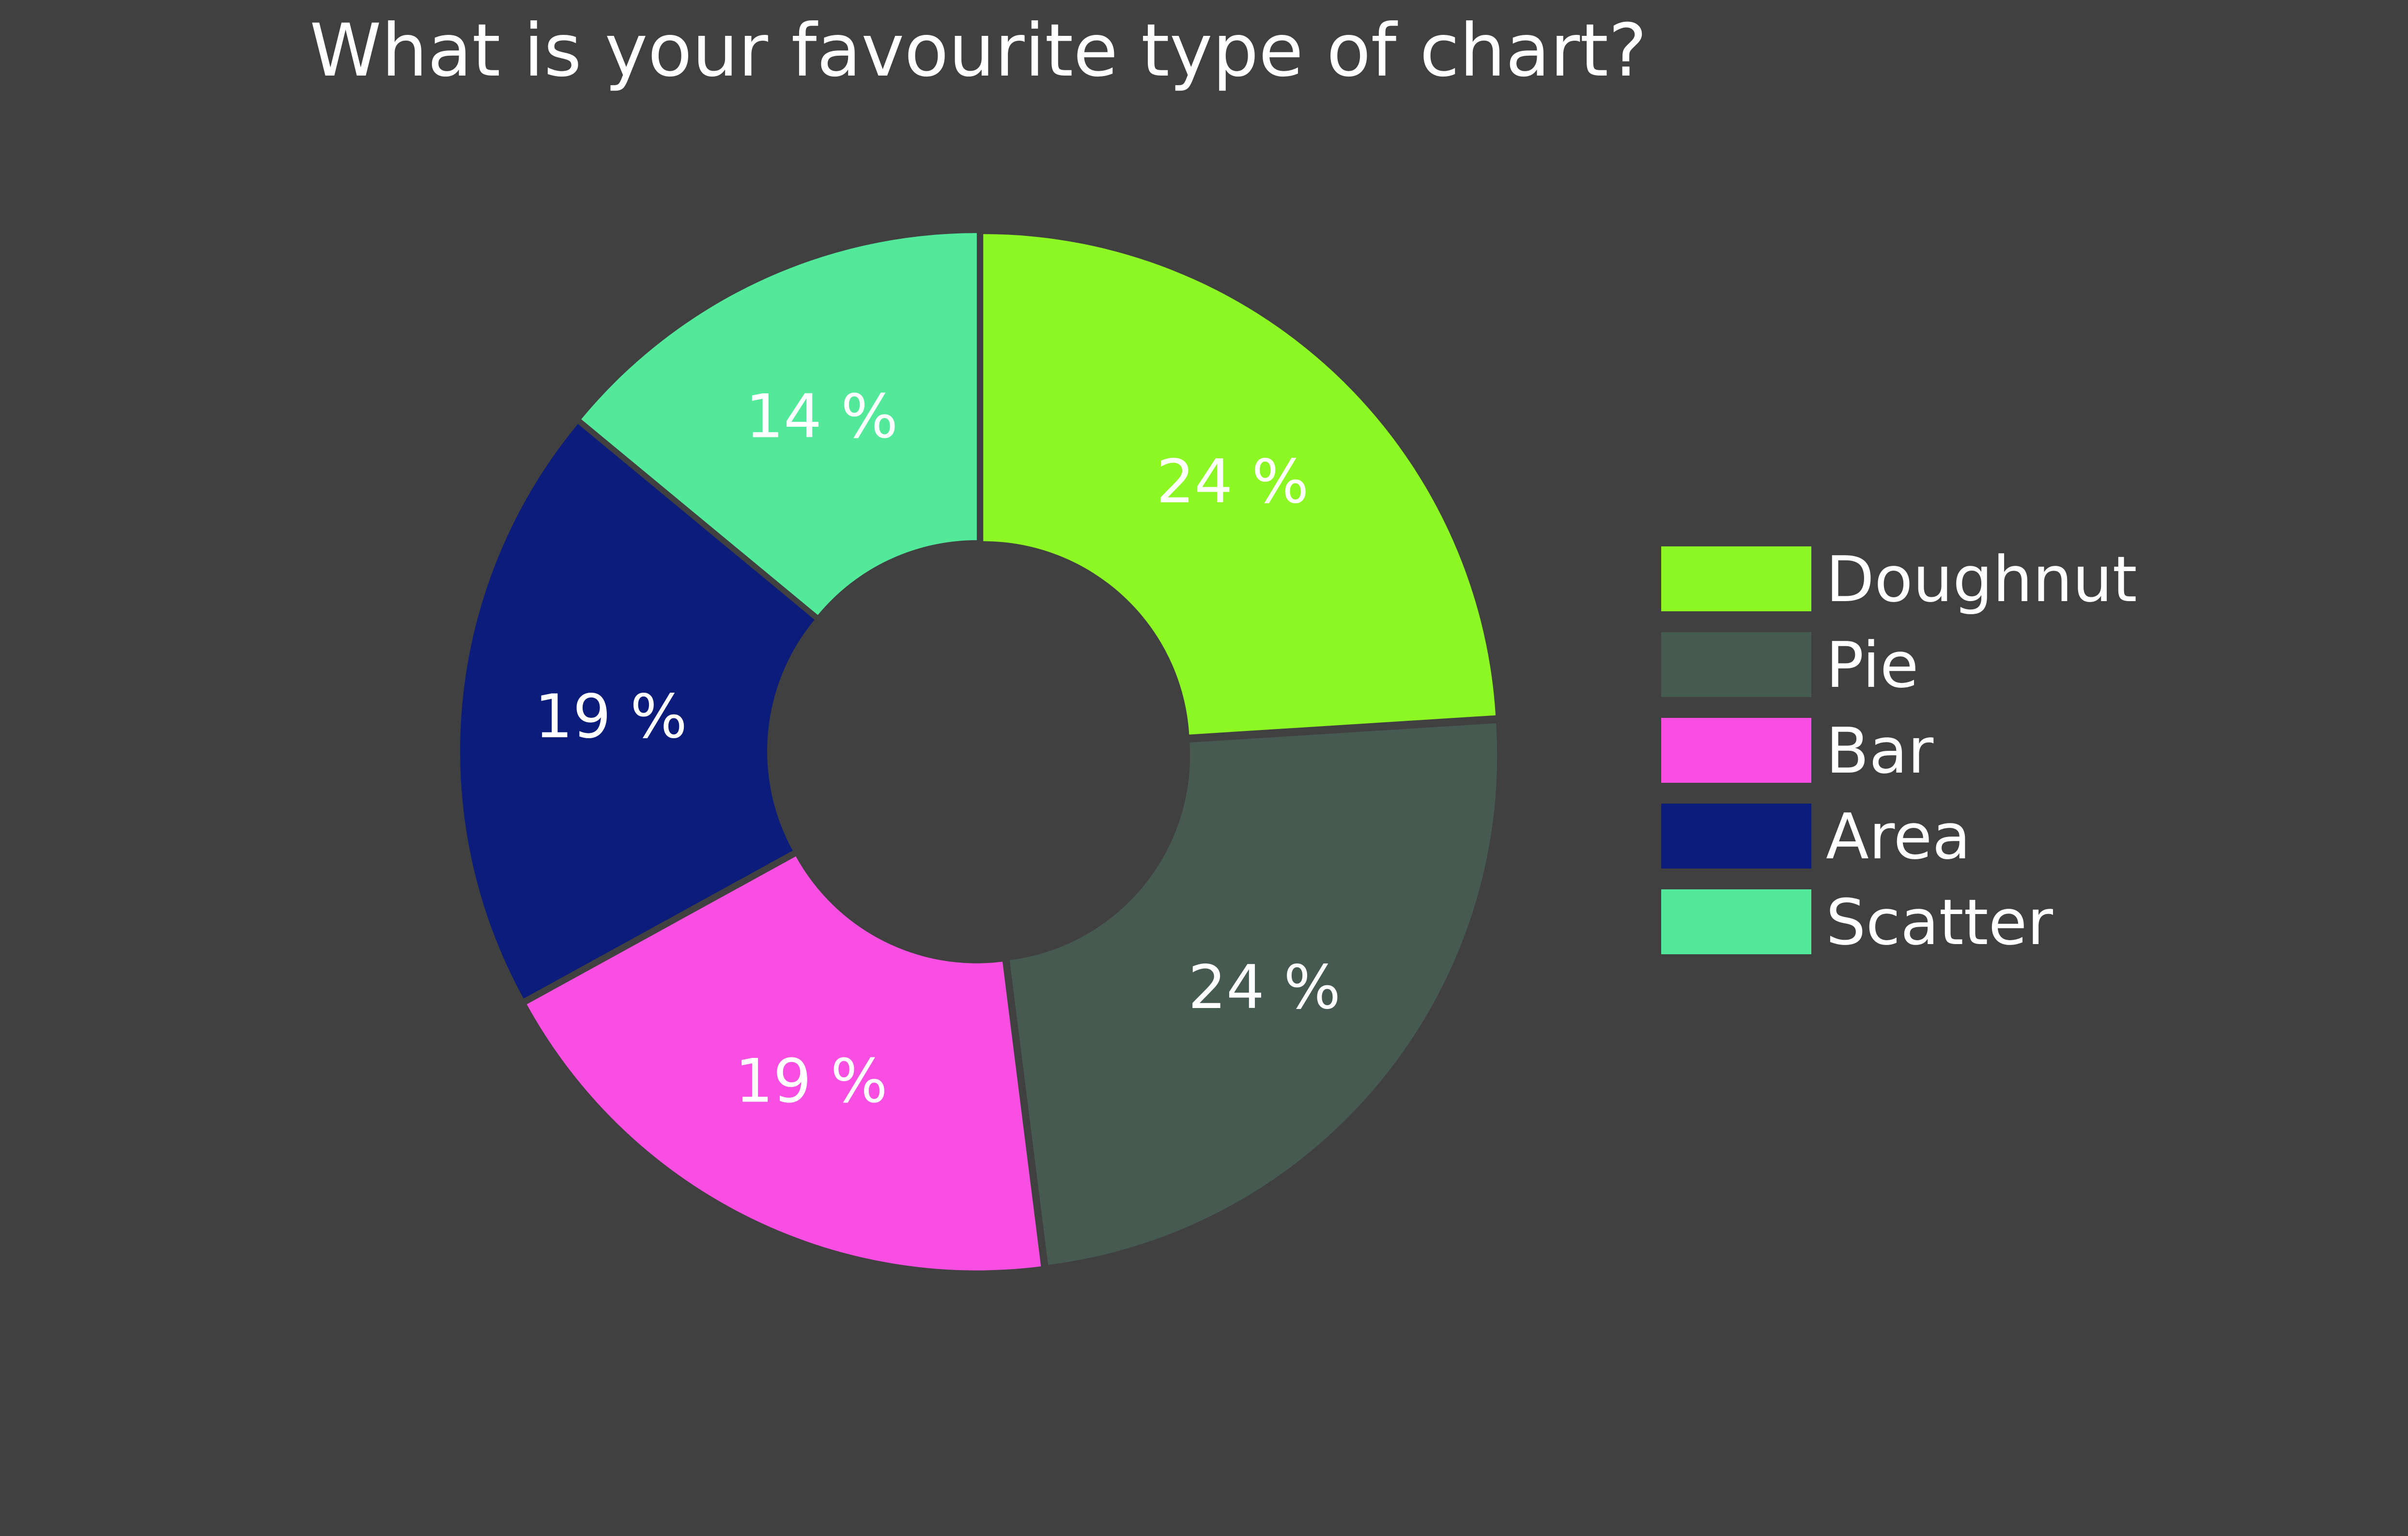  What do you see at coordinates (1872, 665) in the screenshot?
I see `legend-label: Pie` at bounding box center [1872, 665].